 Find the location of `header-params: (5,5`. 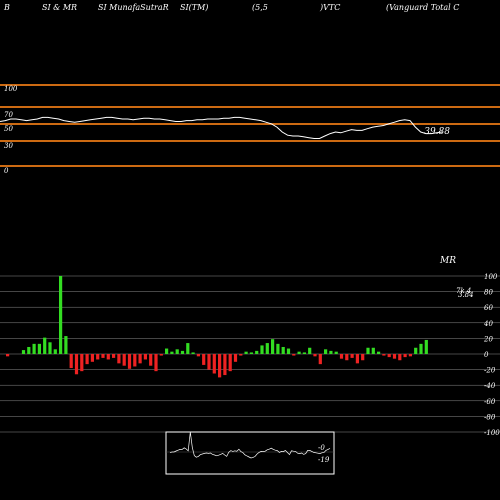

header-params: (5,5 is located at coordinates (260, 7).